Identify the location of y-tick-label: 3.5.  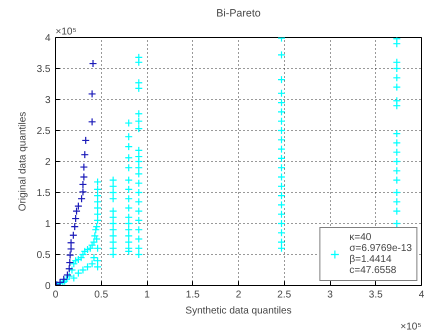
(43, 69).